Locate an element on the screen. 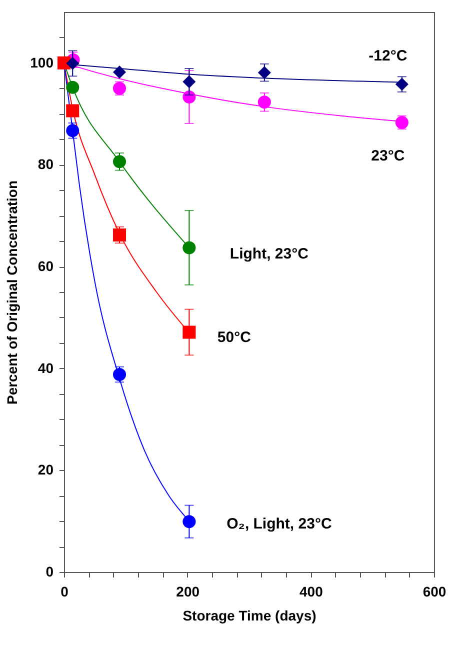 Image resolution: width=465 pixels, height=657 pixels. x-axis-title: Storage Time (days) is located at coordinates (249, 616).